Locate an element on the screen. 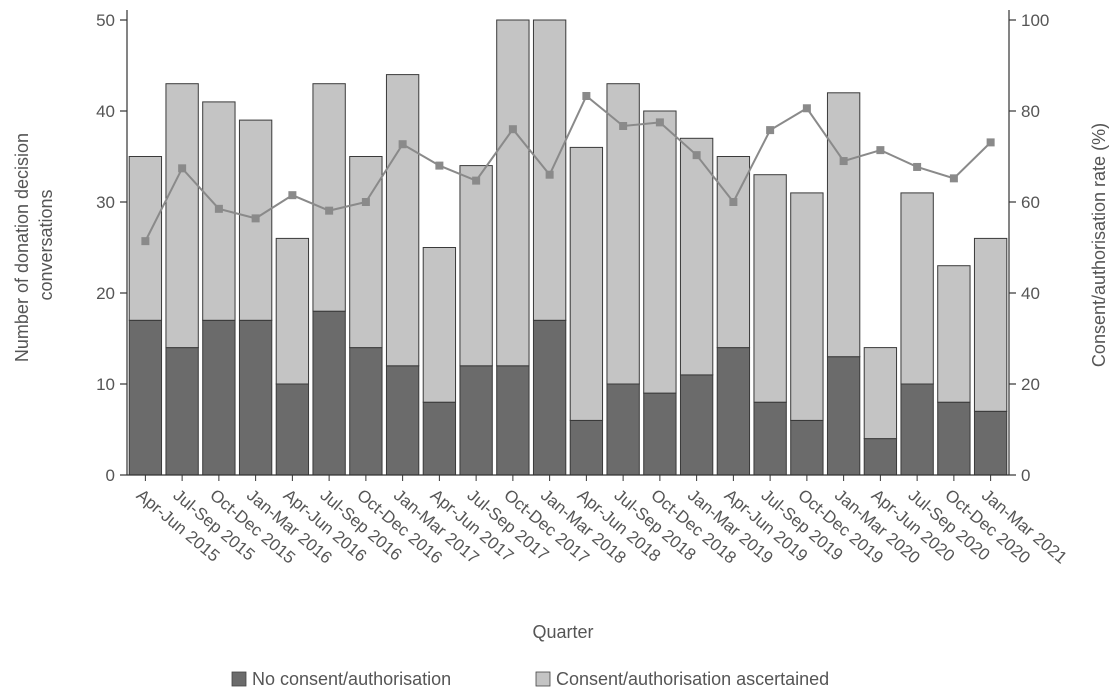 Image resolution: width=1117 pixels, height=700 pixels. y-tick-label: 50 is located at coordinates (105, 20).